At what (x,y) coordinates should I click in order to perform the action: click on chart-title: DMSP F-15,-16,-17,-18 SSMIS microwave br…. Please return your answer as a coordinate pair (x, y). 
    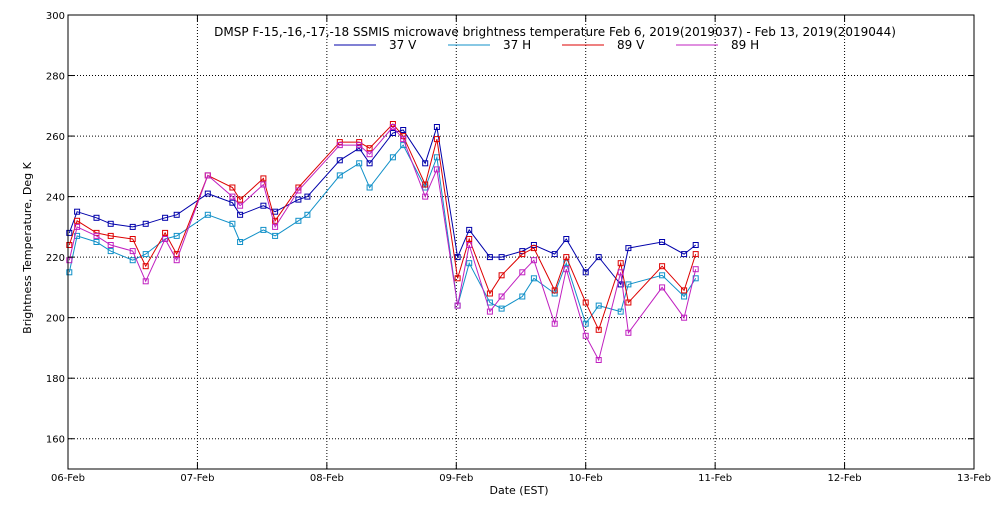
    Looking at the image, I should click on (555, 32).